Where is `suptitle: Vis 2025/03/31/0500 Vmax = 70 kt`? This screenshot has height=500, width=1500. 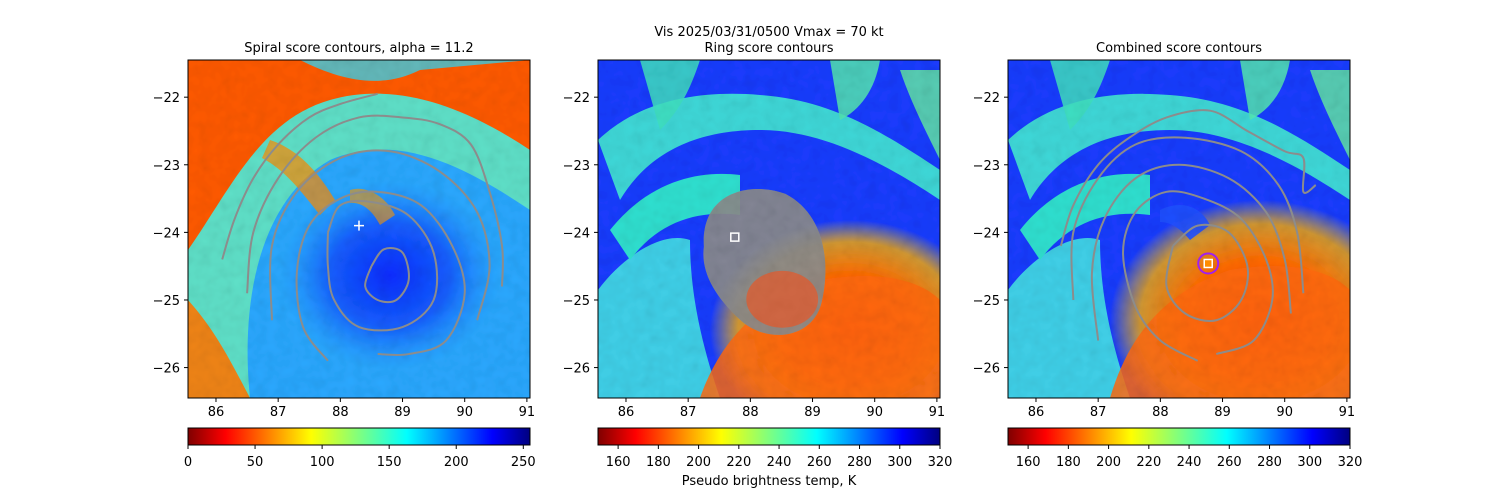 suptitle: Vis 2025/03/31/0500 Vmax = 70 kt is located at coordinates (768, 32).